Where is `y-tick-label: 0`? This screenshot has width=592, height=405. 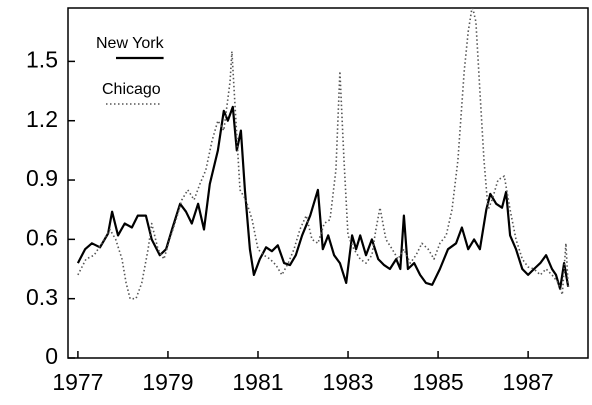
y-tick-label: 0 is located at coordinates (51, 356).